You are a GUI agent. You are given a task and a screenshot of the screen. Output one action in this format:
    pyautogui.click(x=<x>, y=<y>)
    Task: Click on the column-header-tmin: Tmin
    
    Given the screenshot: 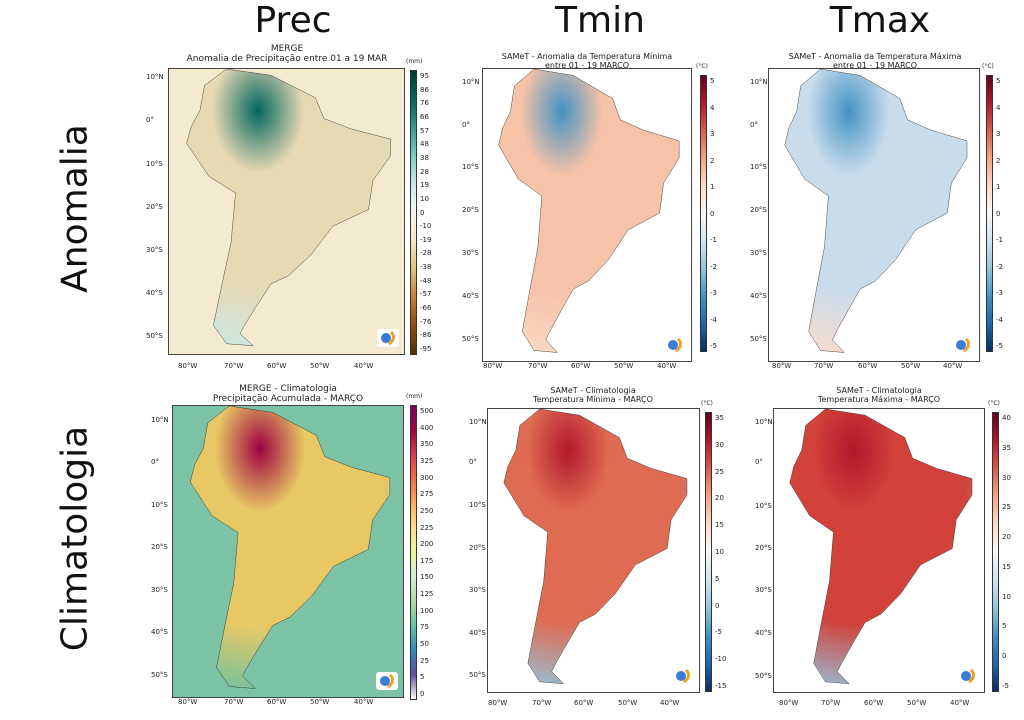 What is the action you would take?
    pyautogui.click(x=600, y=20)
    